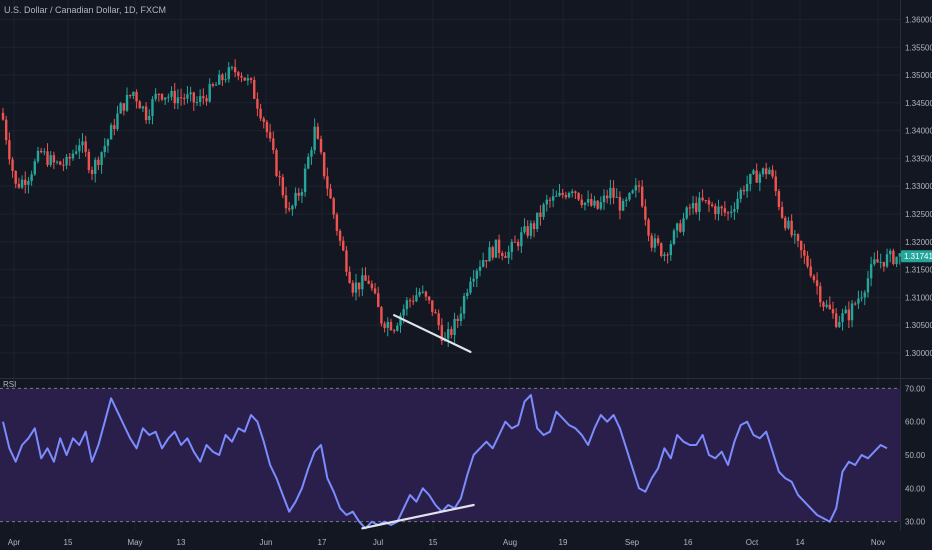 The width and height of the screenshot is (932, 550). I want to click on time-axis: Apr 15 May 13 Jun 17 Jul 15 Aug 19 Sep 16 Oct 14 Nov, so click(446, 542).